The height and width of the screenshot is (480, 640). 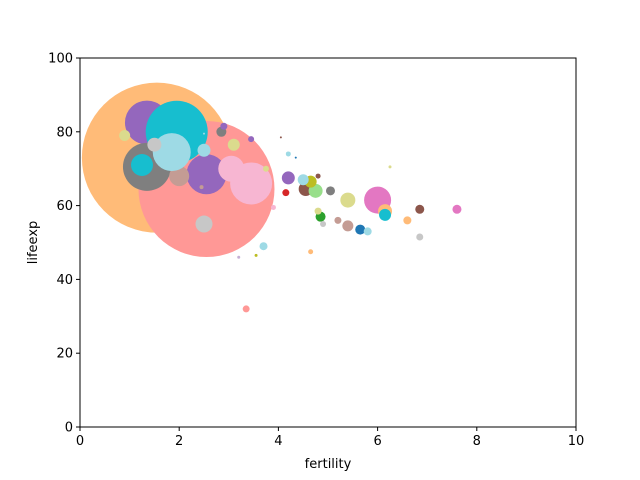 I want to click on y-axis-label: lifeexp, so click(x=33, y=243).